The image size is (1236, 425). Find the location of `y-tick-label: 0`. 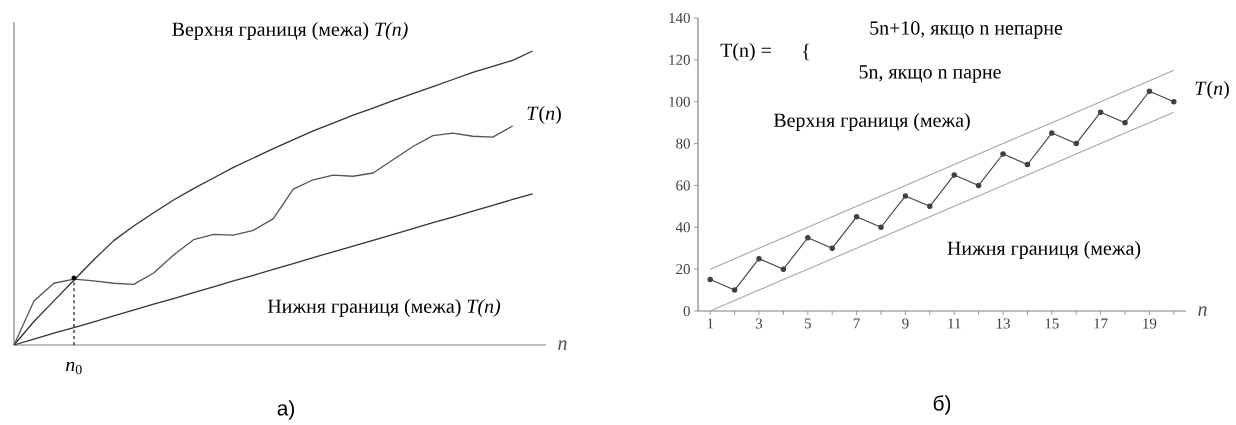

y-tick-label: 0 is located at coordinates (686, 311).